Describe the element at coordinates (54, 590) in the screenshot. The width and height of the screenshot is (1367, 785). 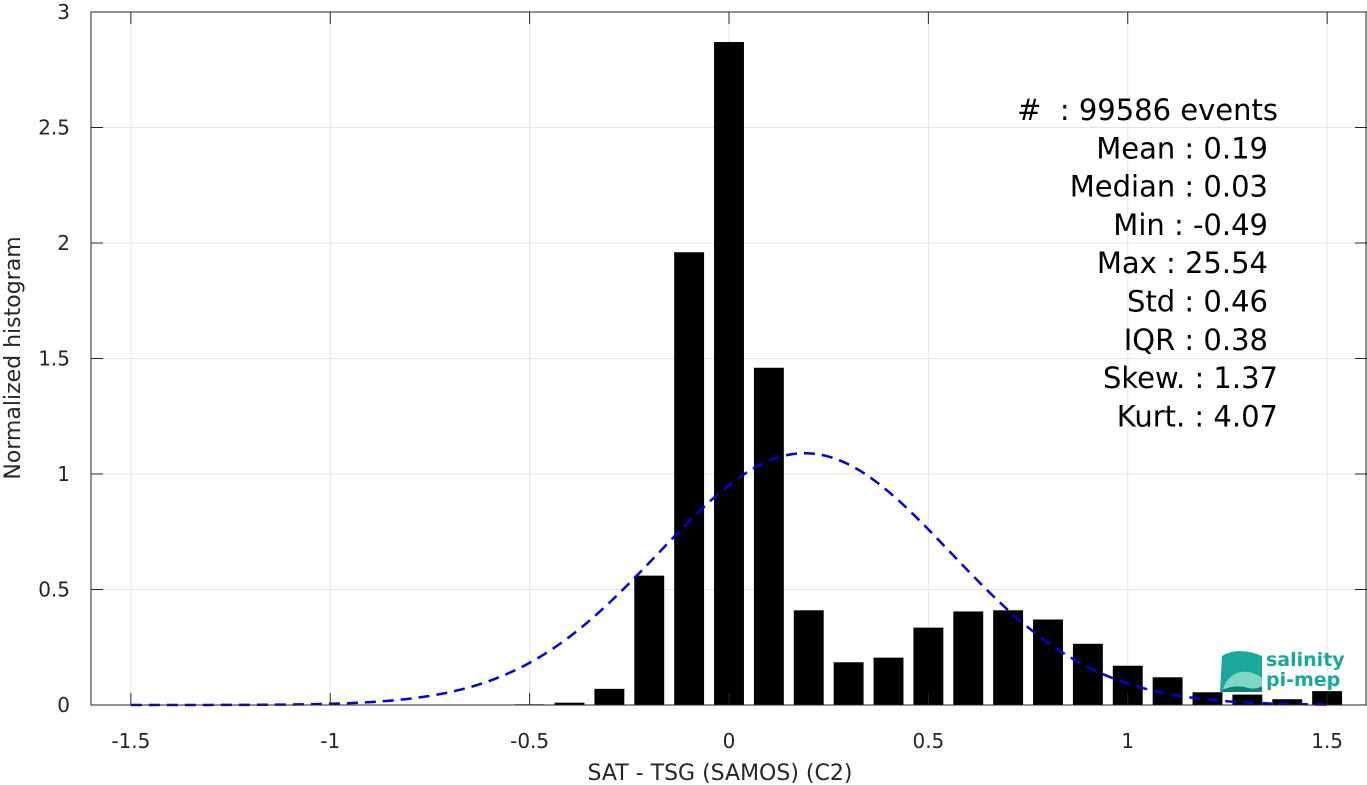
I see `y-tick-label: 0.5` at that location.